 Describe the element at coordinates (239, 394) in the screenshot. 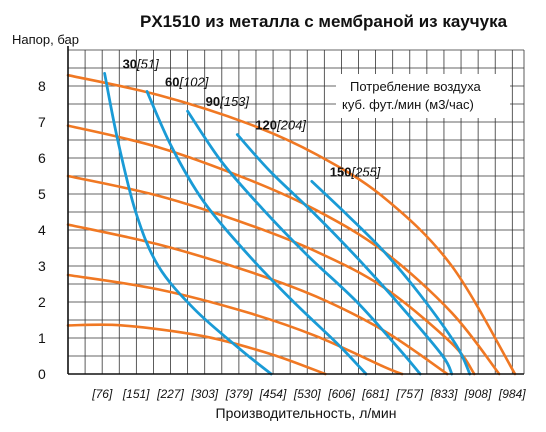

I see `x-tick-label: [379]` at that location.